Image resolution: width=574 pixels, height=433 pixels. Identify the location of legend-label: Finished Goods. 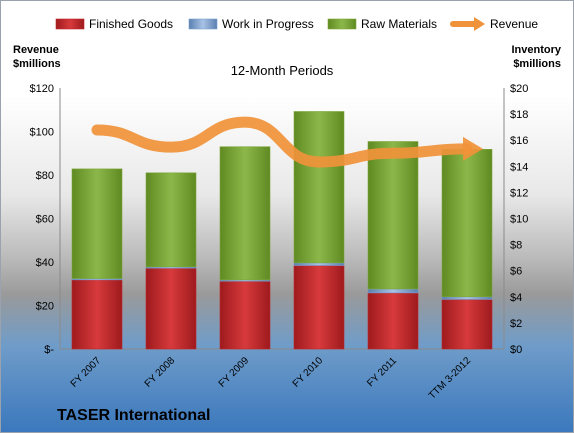
(131, 24).